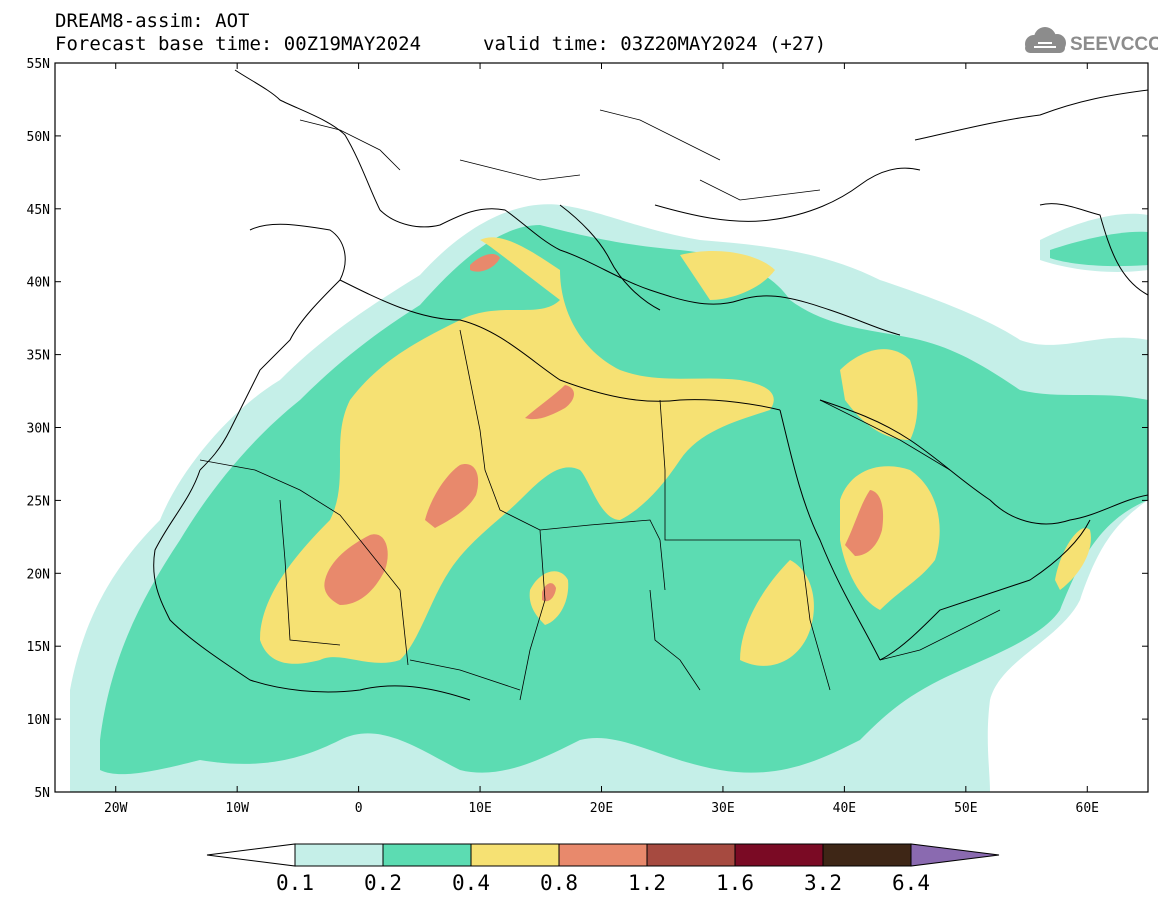 The image size is (1165, 905). I want to click on lon-tick-label: 30E, so click(722, 808).